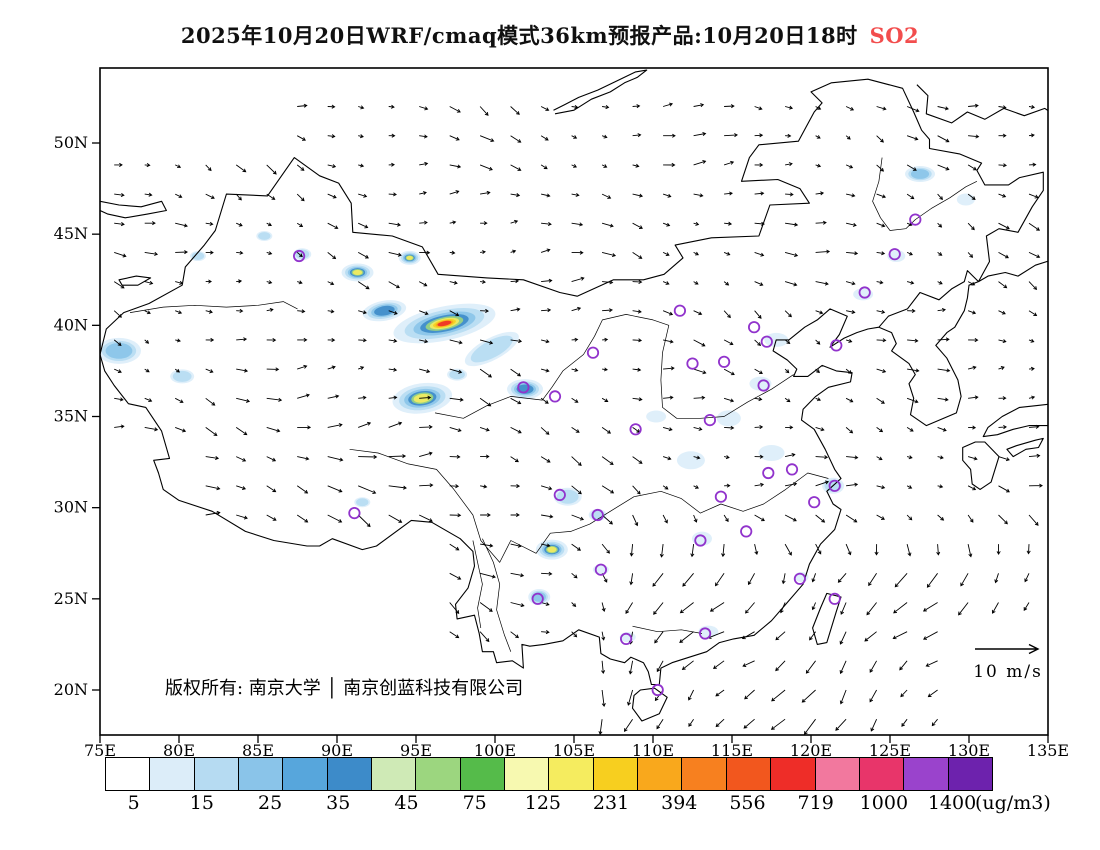  I want to click on colorbar-label-394: 394, so click(679, 803).